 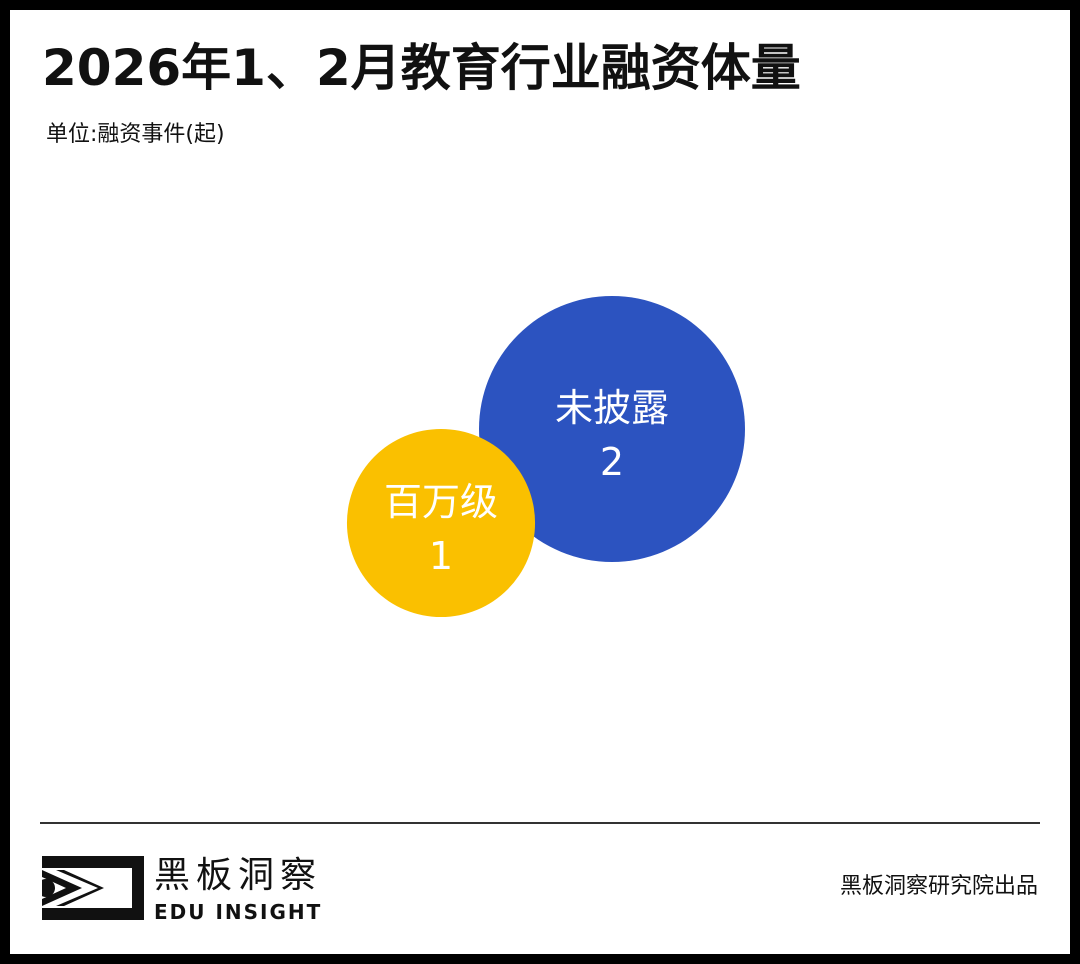 I want to click on edu-insight-logo-icon, so click(x=93, y=888).